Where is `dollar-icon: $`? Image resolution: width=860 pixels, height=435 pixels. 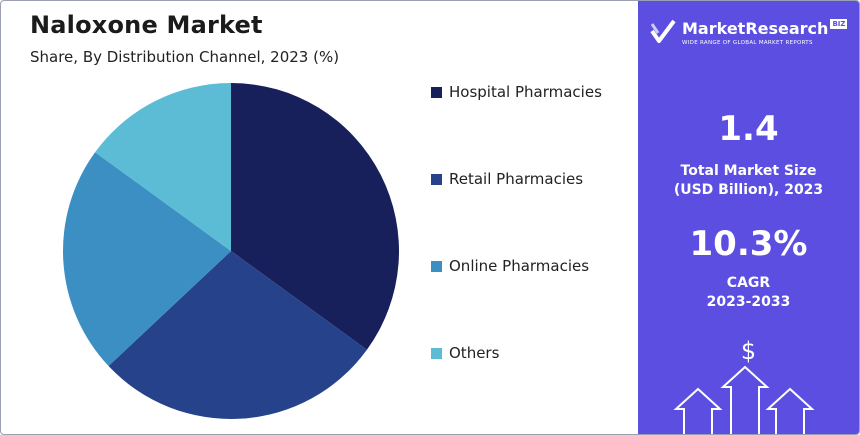 dollar-icon: $ is located at coordinates (748, 351).